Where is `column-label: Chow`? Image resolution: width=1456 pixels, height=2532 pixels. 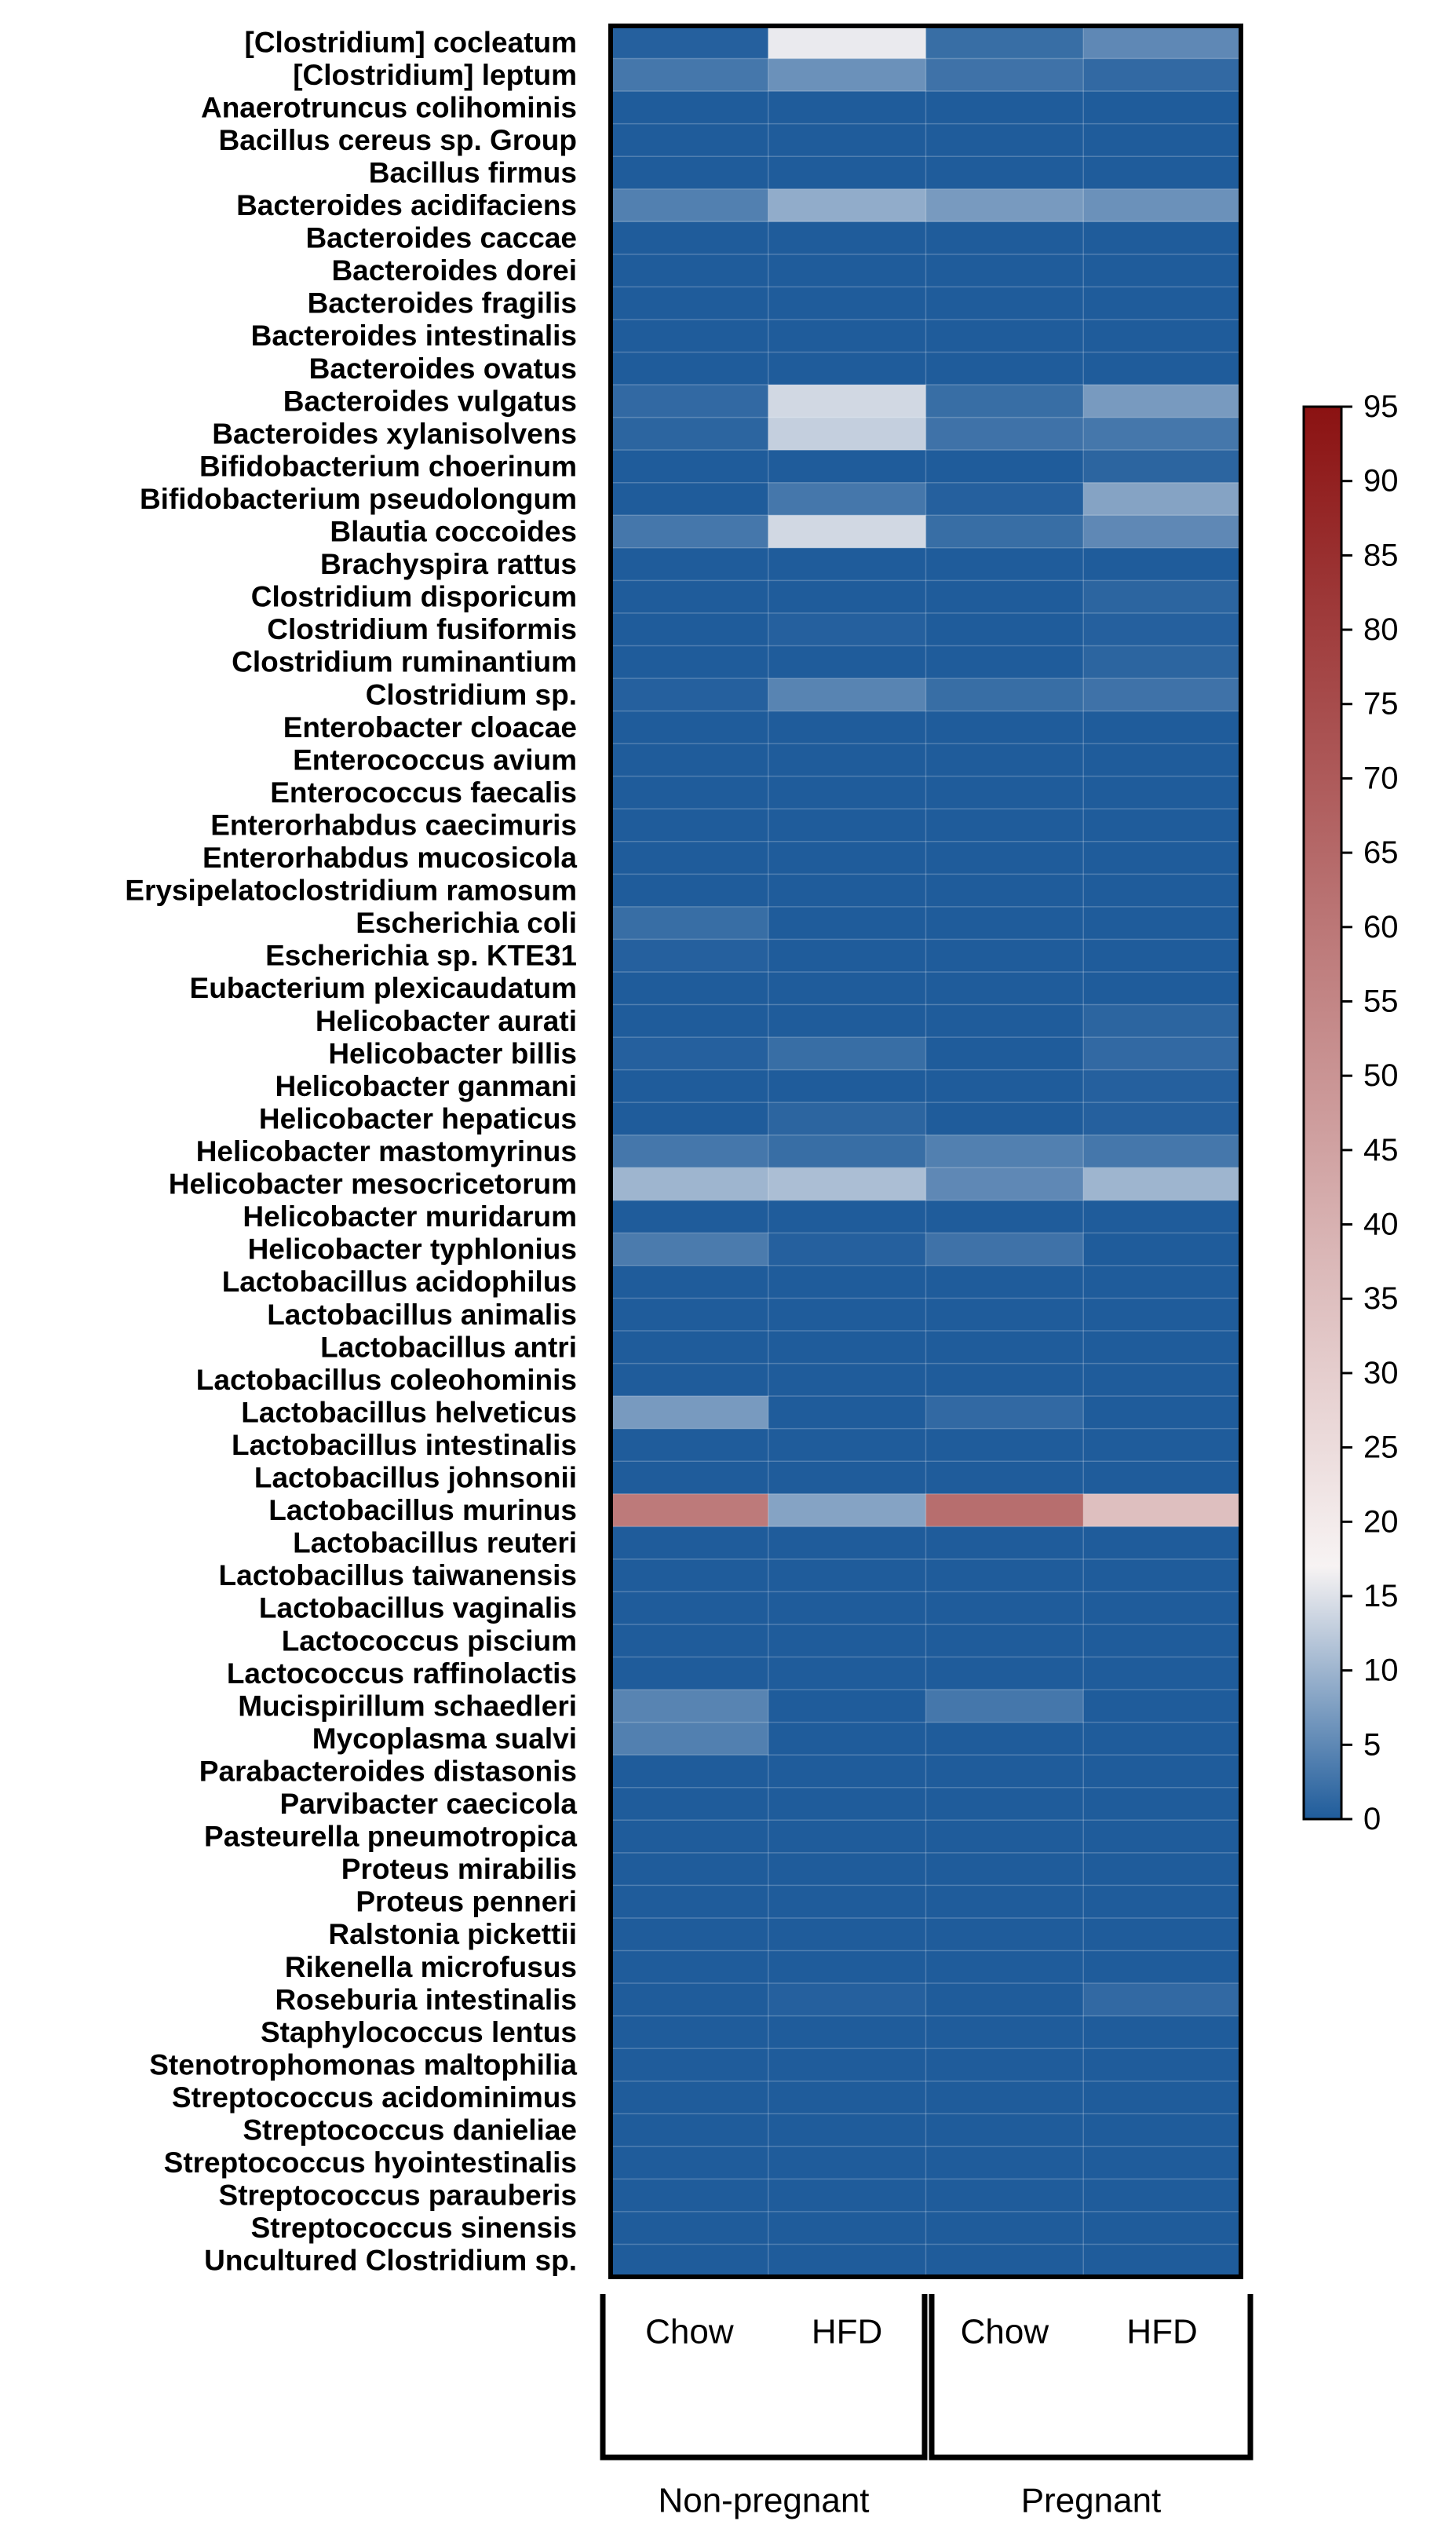 column-label: Chow is located at coordinates (1005, 2332).